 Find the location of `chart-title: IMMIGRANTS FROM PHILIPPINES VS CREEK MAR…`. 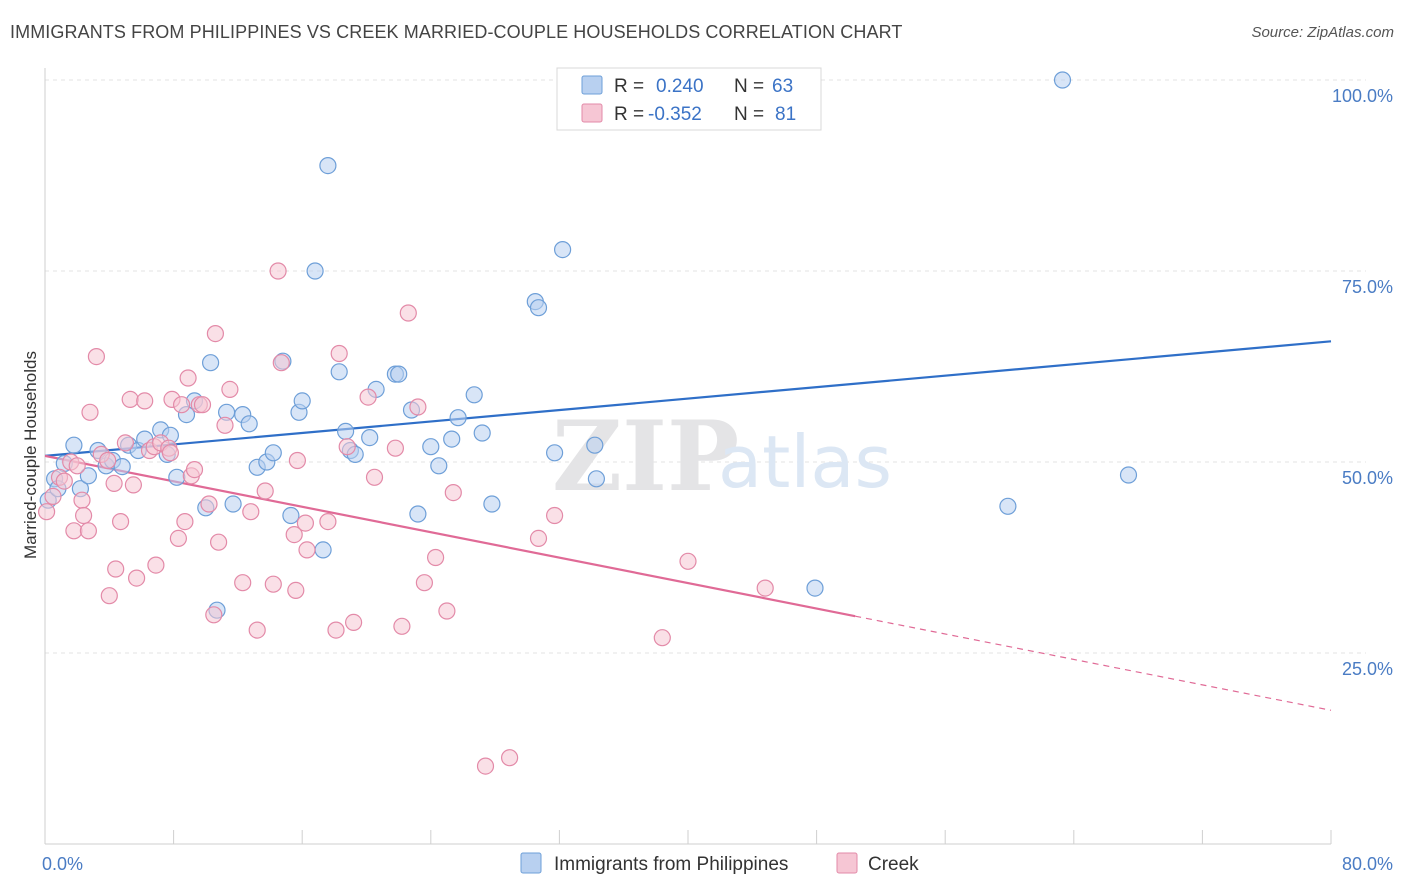

chart-title: IMMIGRANTS FROM PHILIPPINES VS CREEK MAR… is located at coordinates (456, 32).